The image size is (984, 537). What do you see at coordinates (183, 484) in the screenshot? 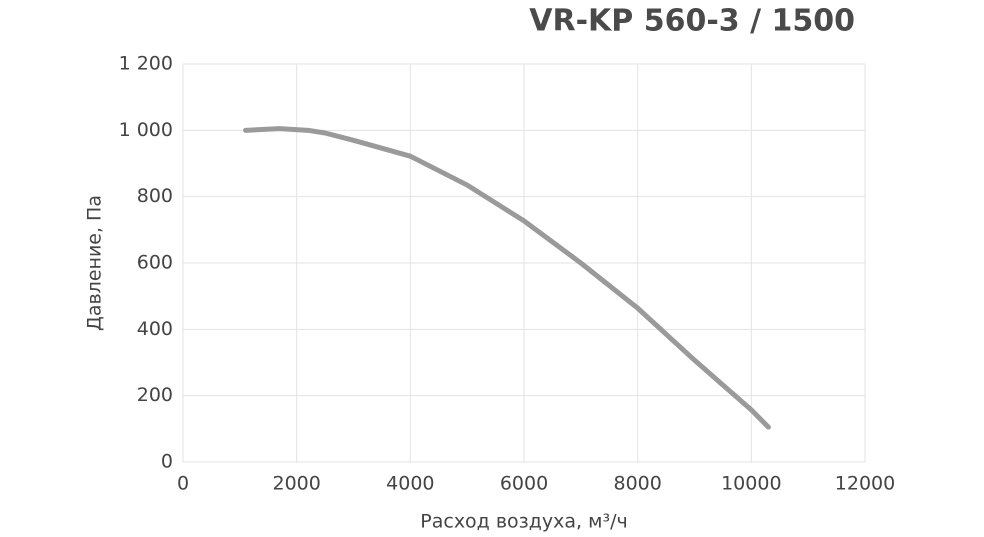
I see `x-tick-label: 0` at bounding box center [183, 484].